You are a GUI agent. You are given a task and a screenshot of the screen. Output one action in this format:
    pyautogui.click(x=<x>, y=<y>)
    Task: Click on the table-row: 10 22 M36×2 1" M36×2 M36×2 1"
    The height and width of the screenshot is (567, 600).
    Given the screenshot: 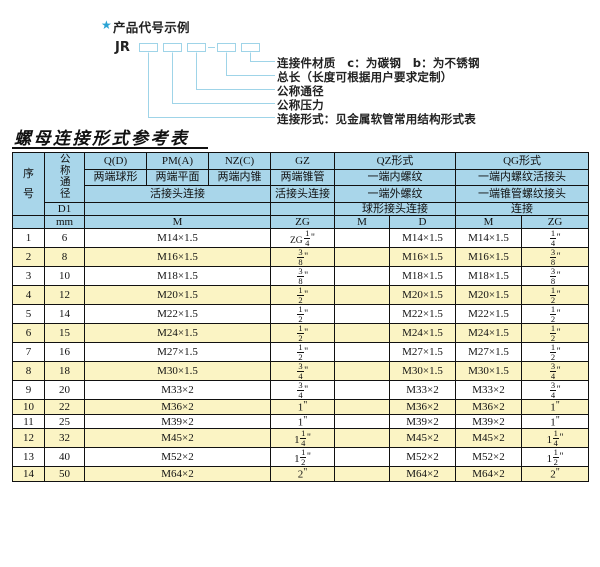 What is the action you would take?
    pyautogui.click(x=301, y=407)
    